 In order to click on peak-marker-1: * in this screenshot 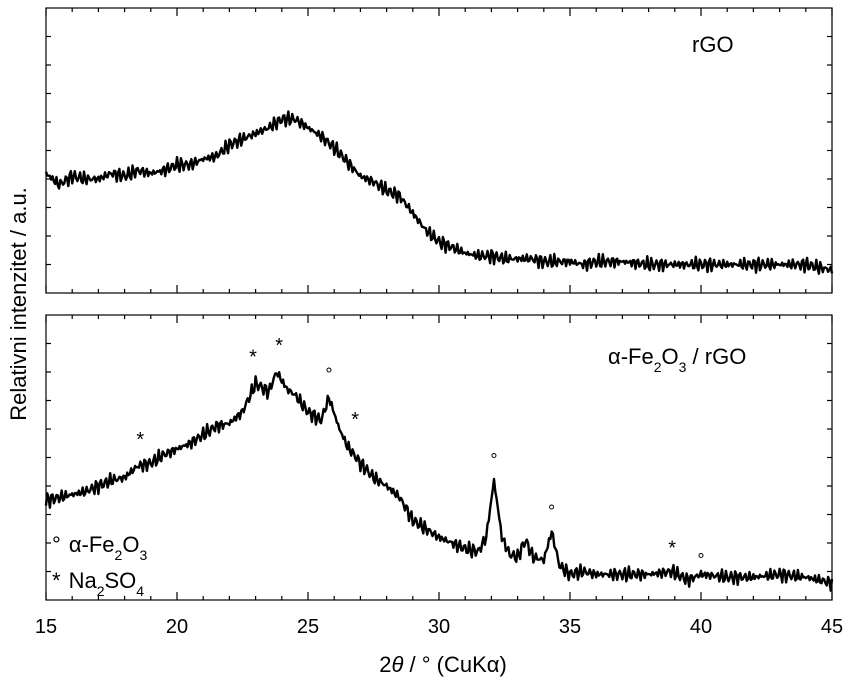, I will do `click(253, 357)`.